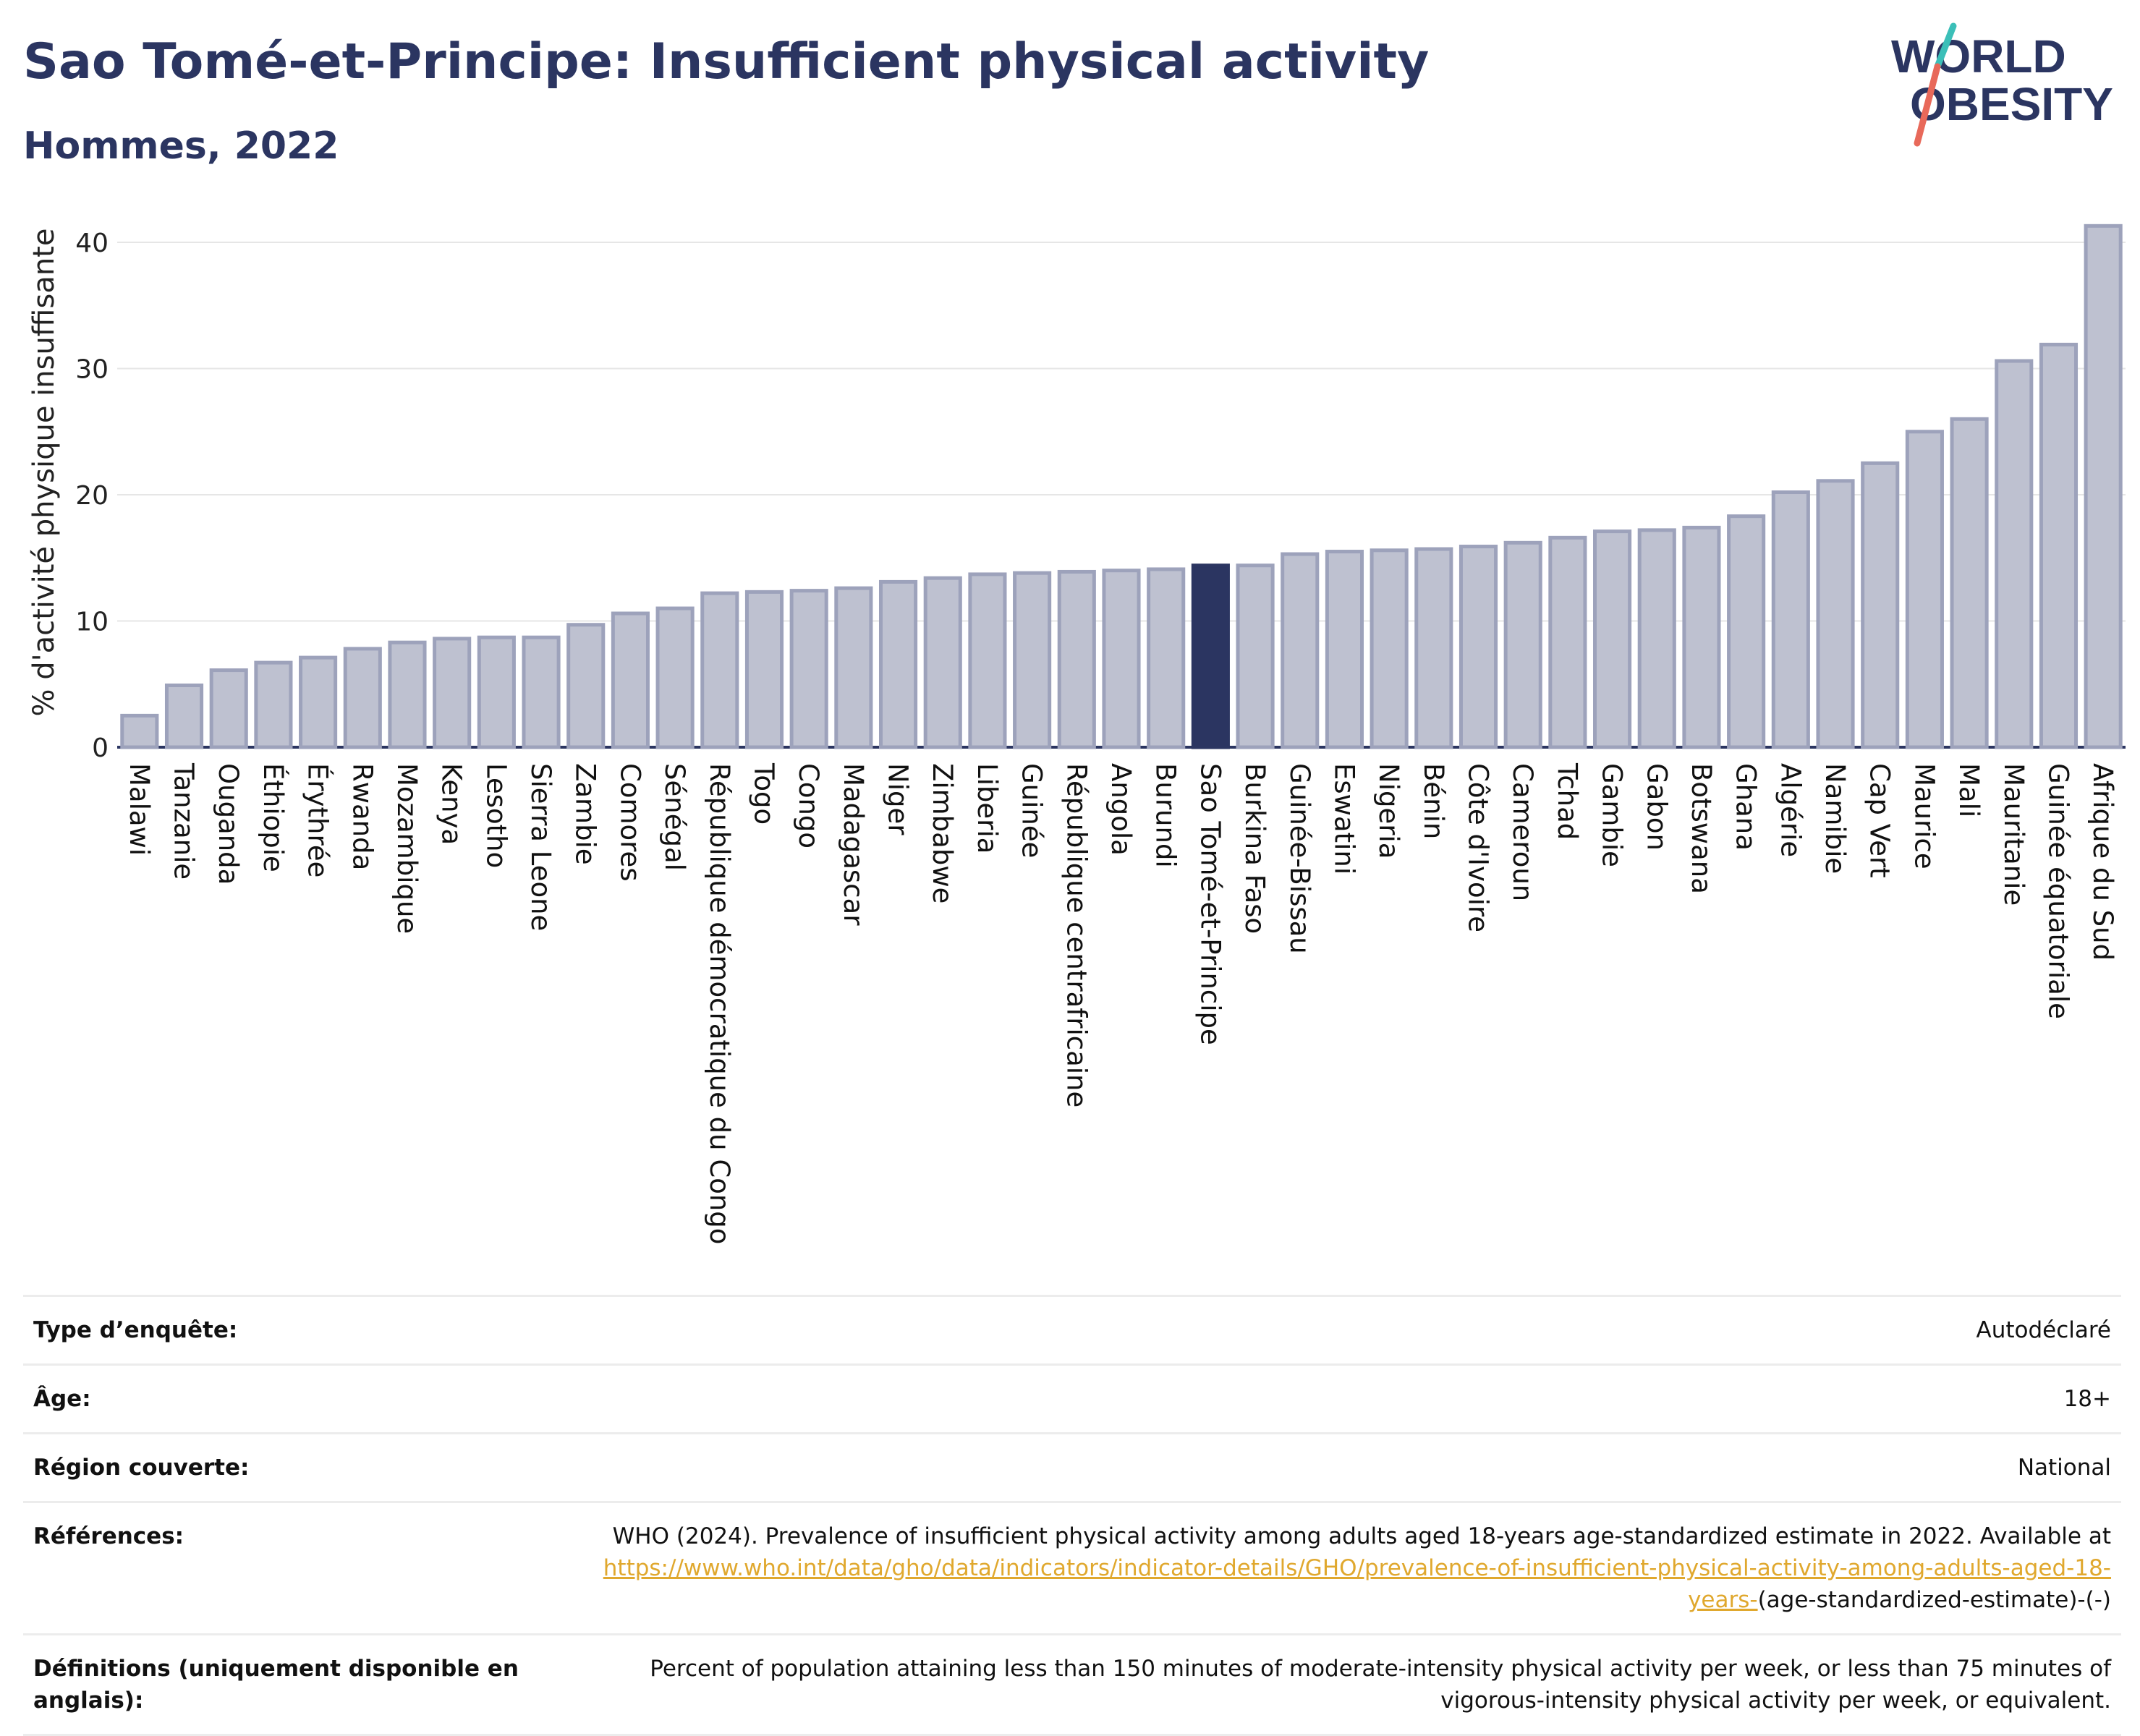  I want to click on x-tick-label: Burundi, so click(1165, 816).